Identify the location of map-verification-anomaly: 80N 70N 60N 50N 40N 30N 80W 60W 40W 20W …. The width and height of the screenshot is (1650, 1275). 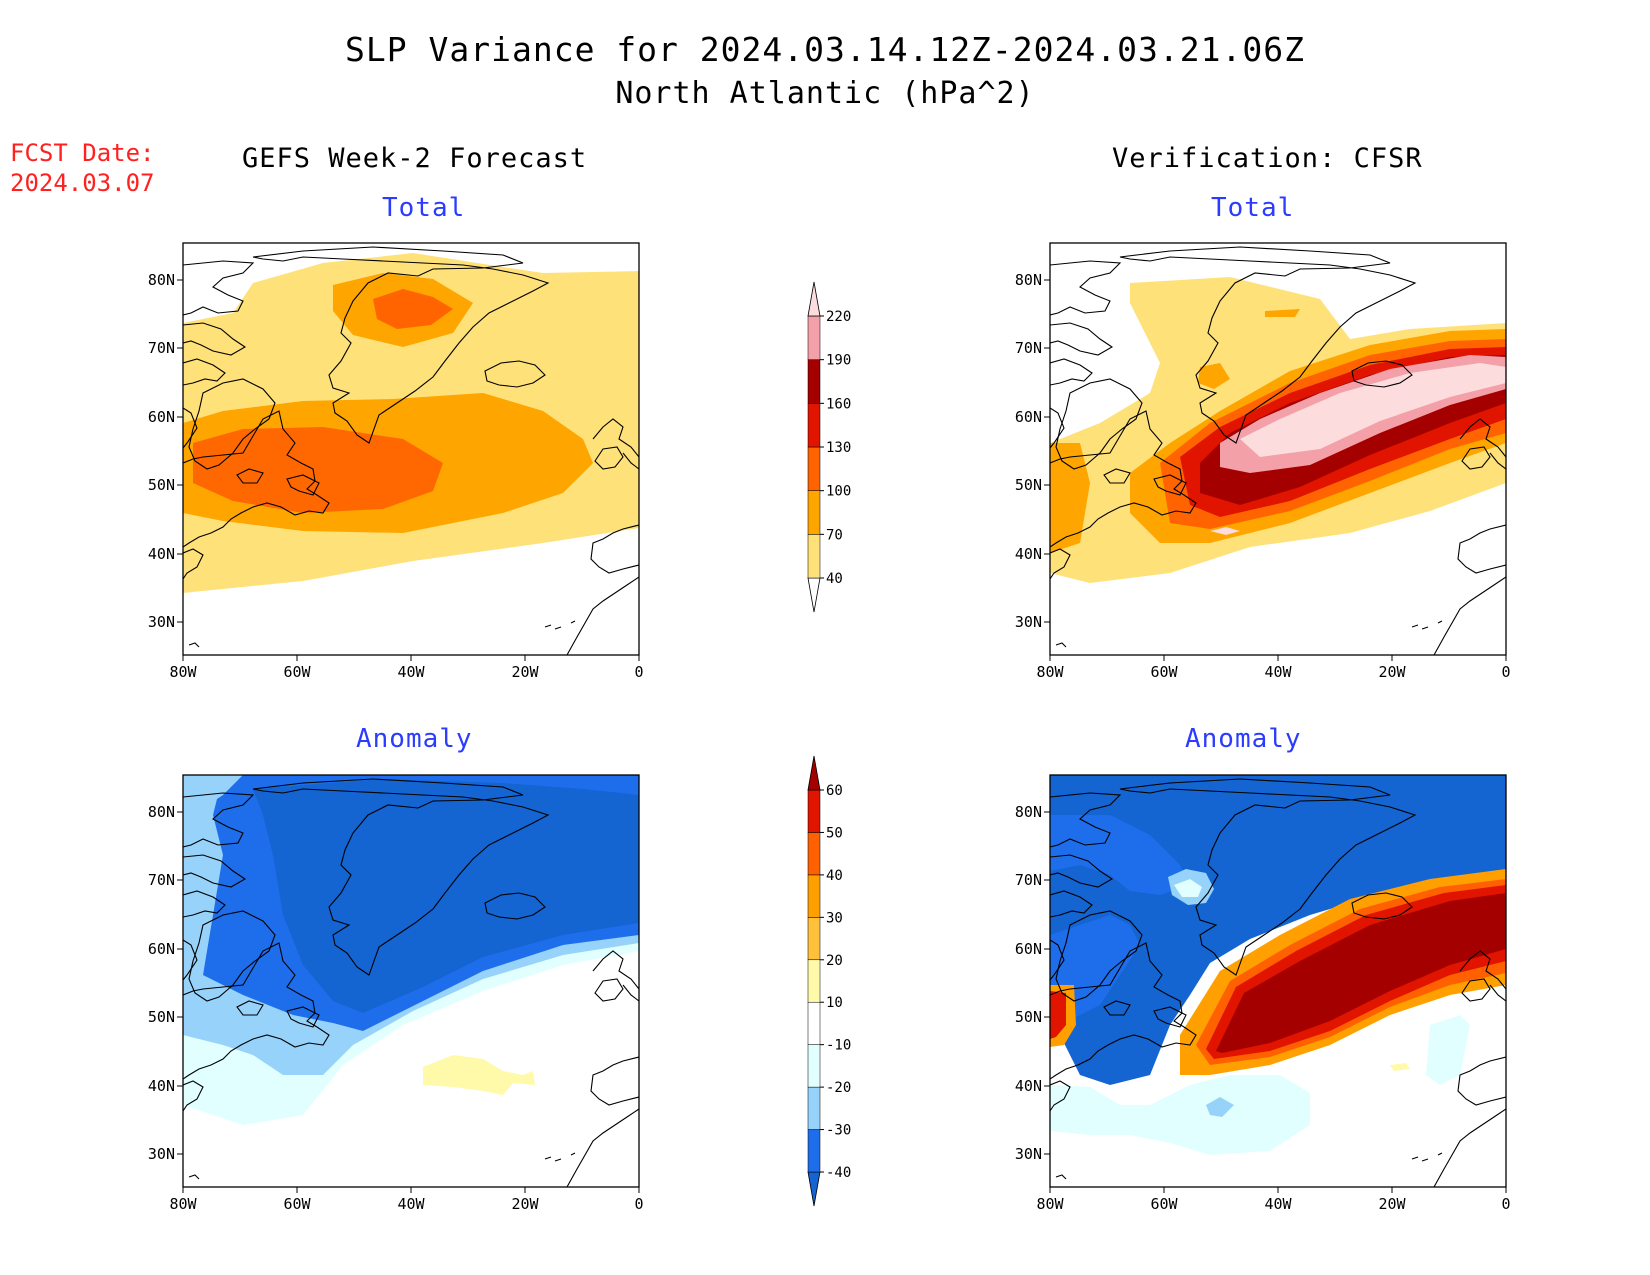
(1263, 993).